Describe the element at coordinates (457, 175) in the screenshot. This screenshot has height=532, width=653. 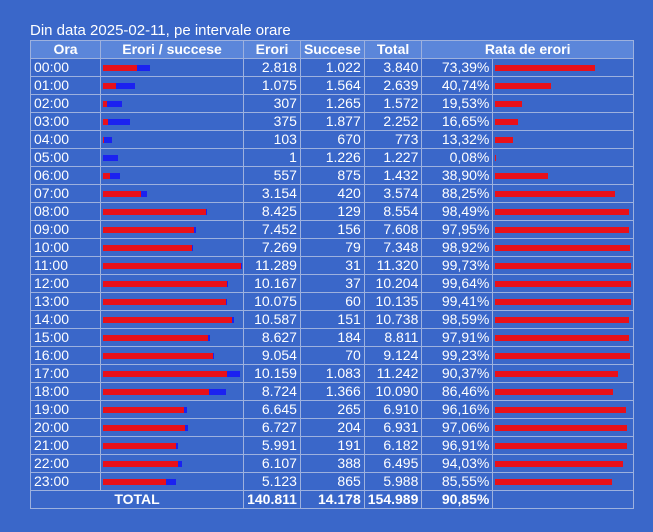
I see `number-cell: 38,90%` at that location.